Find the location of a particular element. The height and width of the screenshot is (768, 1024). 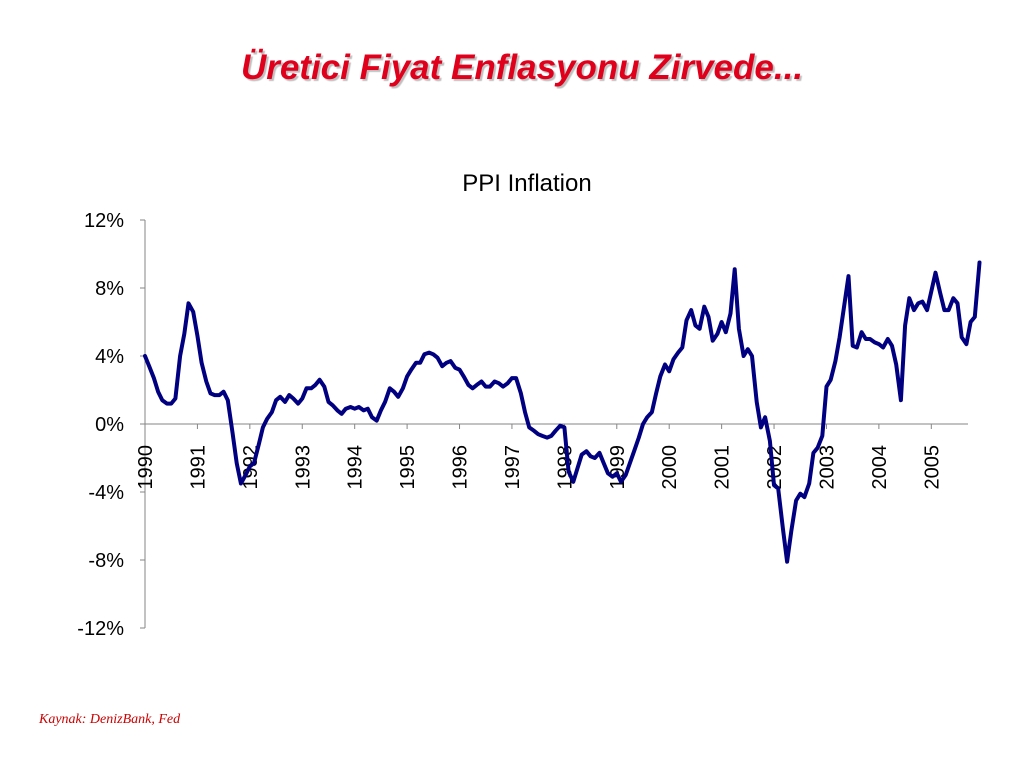

x-tick-label: 1997 is located at coordinates (513, 467).